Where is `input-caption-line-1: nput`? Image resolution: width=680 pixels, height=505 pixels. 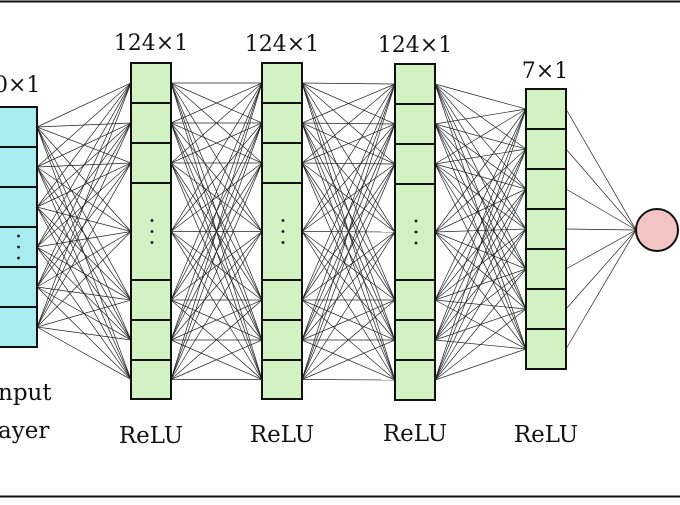 input-caption-line-1: nput is located at coordinates (26, 393).